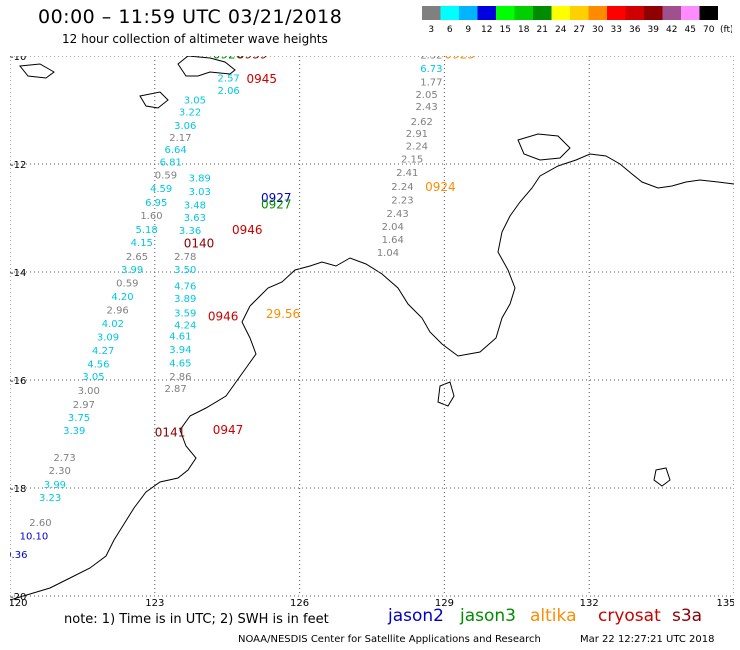 The width and height of the screenshot is (740, 650). Describe the element at coordinates (200, 178) in the screenshot. I see `swh-value: 3.89` at that location.